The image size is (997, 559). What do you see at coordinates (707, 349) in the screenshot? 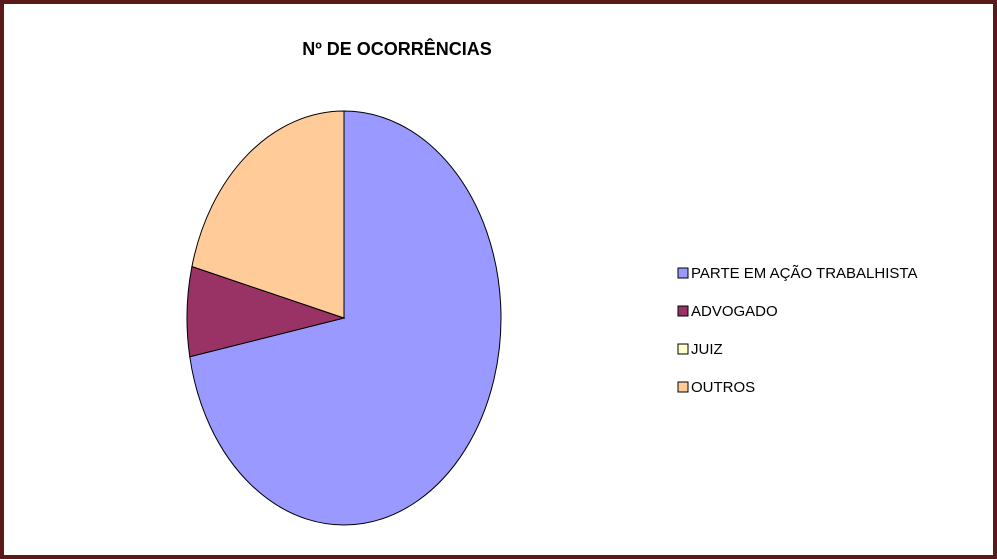
I see `legend-label: JUIZ` at bounding box center [707, 349].